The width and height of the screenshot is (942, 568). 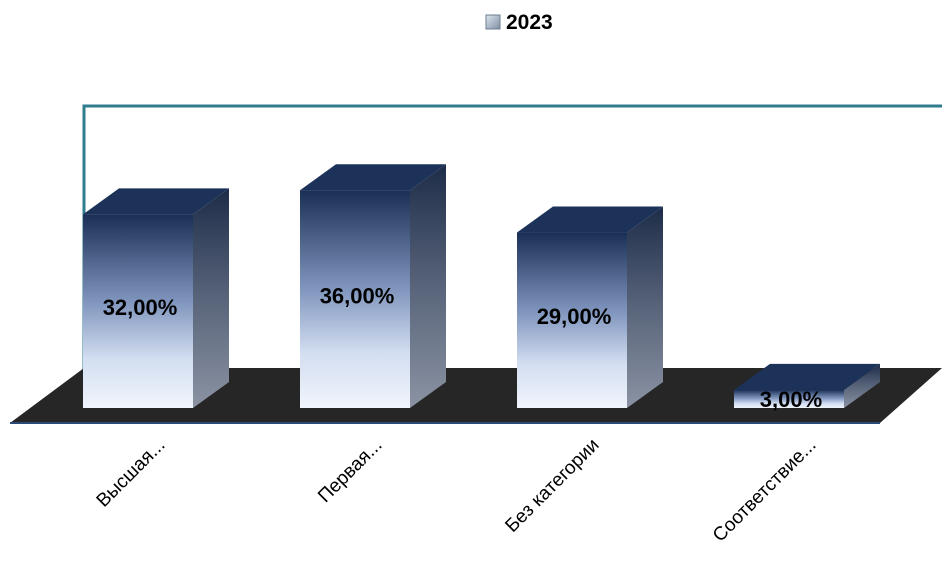 What do you see at coordinates (140, 307) in the screenshot?
I see `data-label-0: 32,00%` at bounding box center [140, 307].